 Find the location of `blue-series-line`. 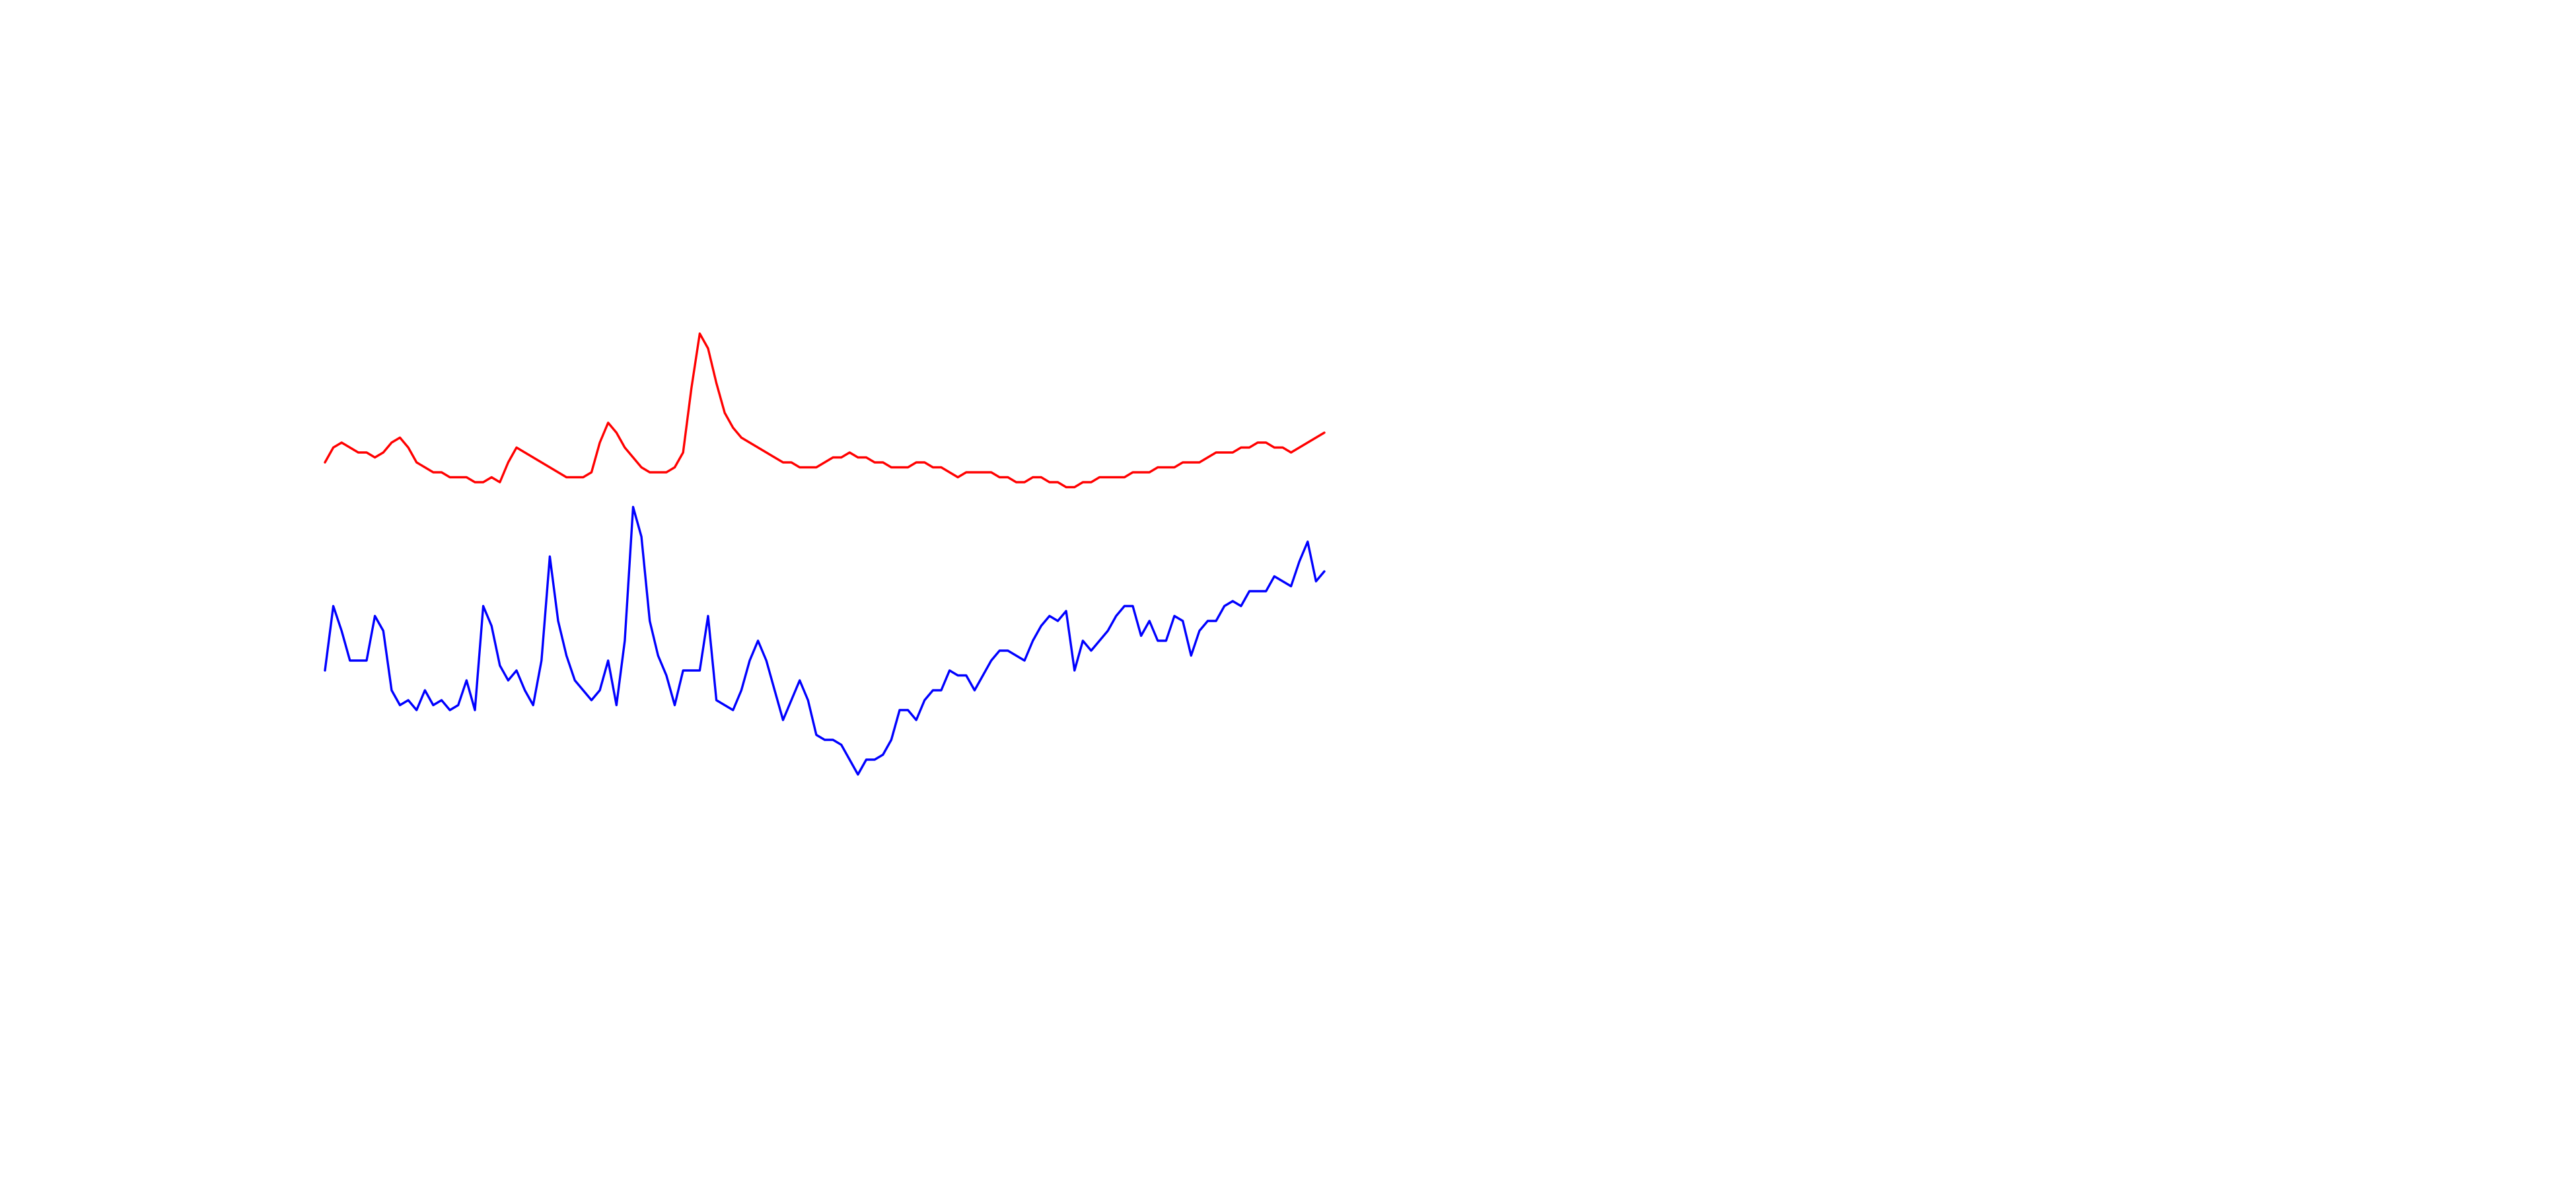

blue-series-line is located at coordinates (825, 640).